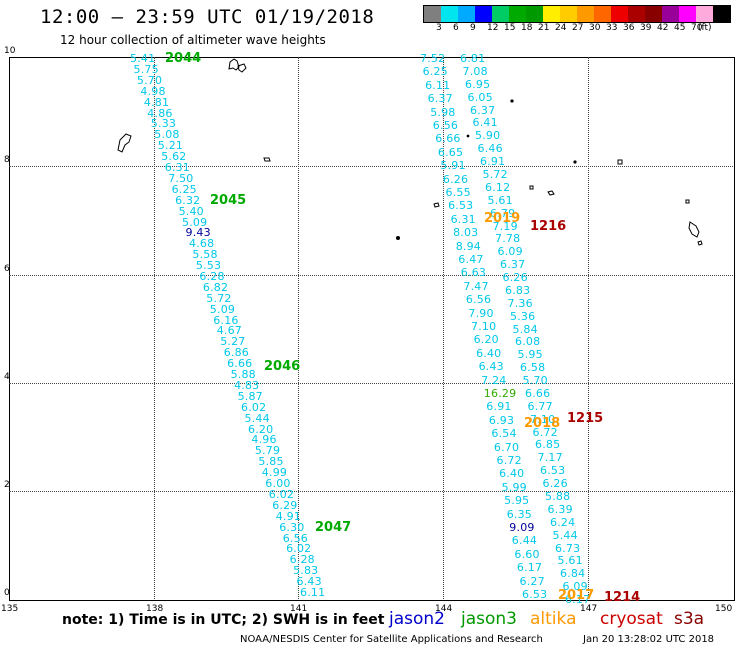  Describe the element at coordinates (229, 331) in the screenshot. I see `wave-height-label: 4.67` at that location.